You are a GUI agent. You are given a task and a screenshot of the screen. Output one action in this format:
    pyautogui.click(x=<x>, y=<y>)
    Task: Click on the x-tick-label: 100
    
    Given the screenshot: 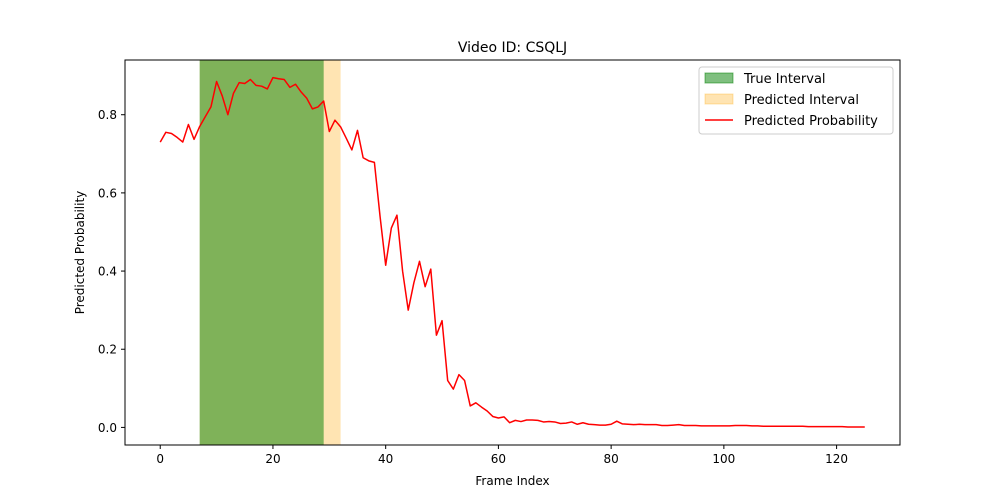 What is the action you would take?
    pyautogui.click(x=723, y=459)
    